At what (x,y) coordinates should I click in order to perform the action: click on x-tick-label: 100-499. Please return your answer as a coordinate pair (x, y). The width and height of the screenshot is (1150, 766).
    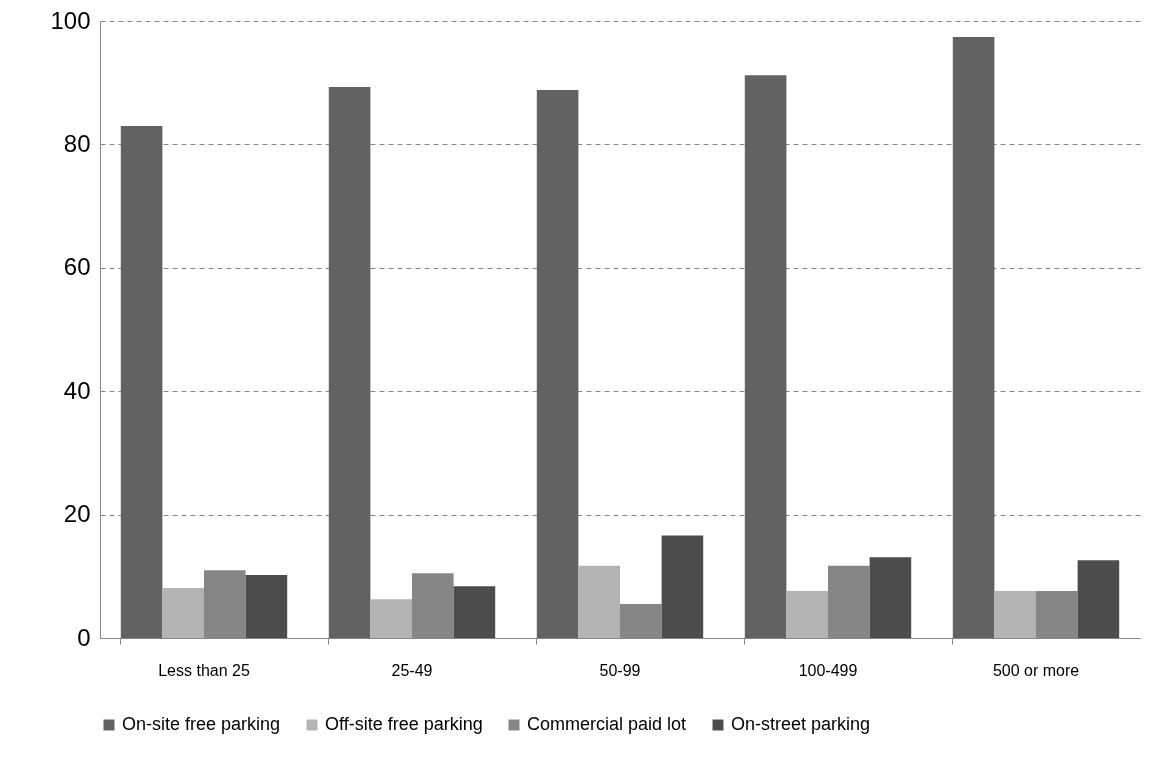
    Looking at the image, I should click on (828, 670).